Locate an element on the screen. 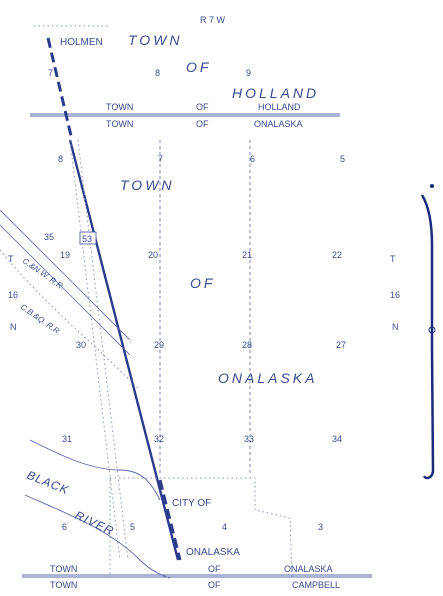 The width and height of the screenshot is (443, 596). section-8b: 8 is located at coordinates (60, 159).